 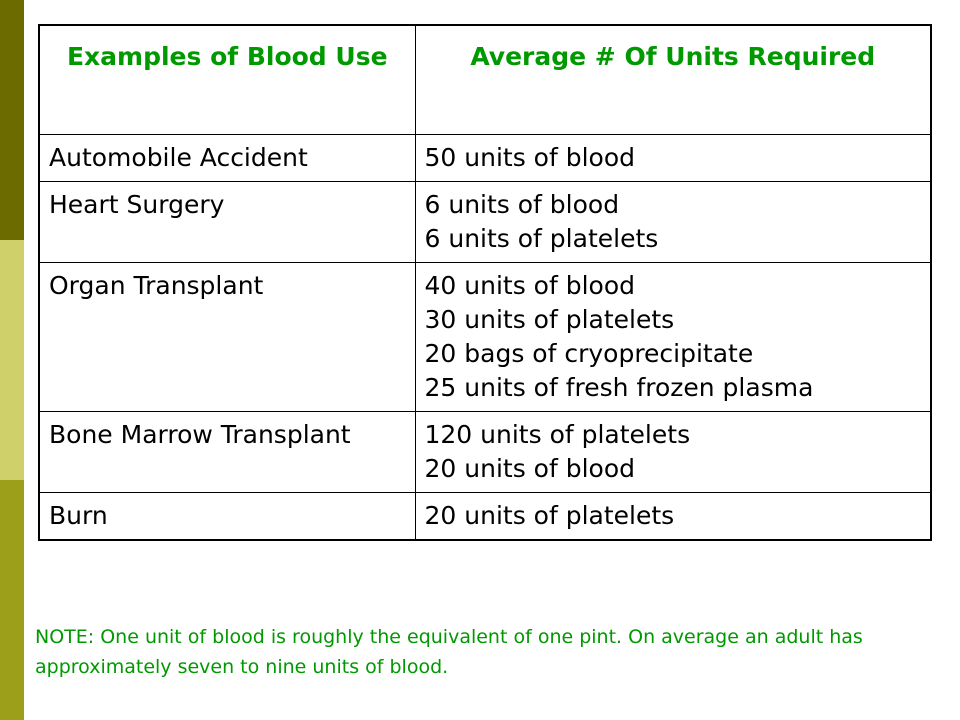 I want to click on units-line: 20 bags of cryoprecipitate, so click(x=589, y=353).